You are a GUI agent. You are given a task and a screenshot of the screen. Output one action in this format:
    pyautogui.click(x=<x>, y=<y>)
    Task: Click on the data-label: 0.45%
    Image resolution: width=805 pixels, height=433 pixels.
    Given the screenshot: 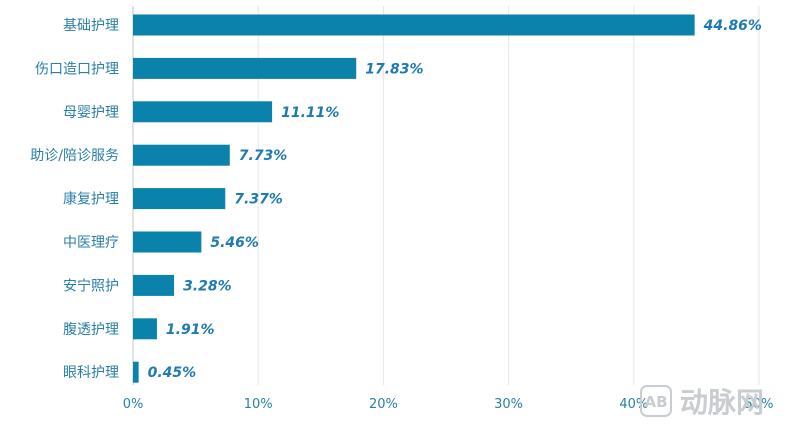 What is the action you would take?
    pyautogui.click(x=172, y=373)
    